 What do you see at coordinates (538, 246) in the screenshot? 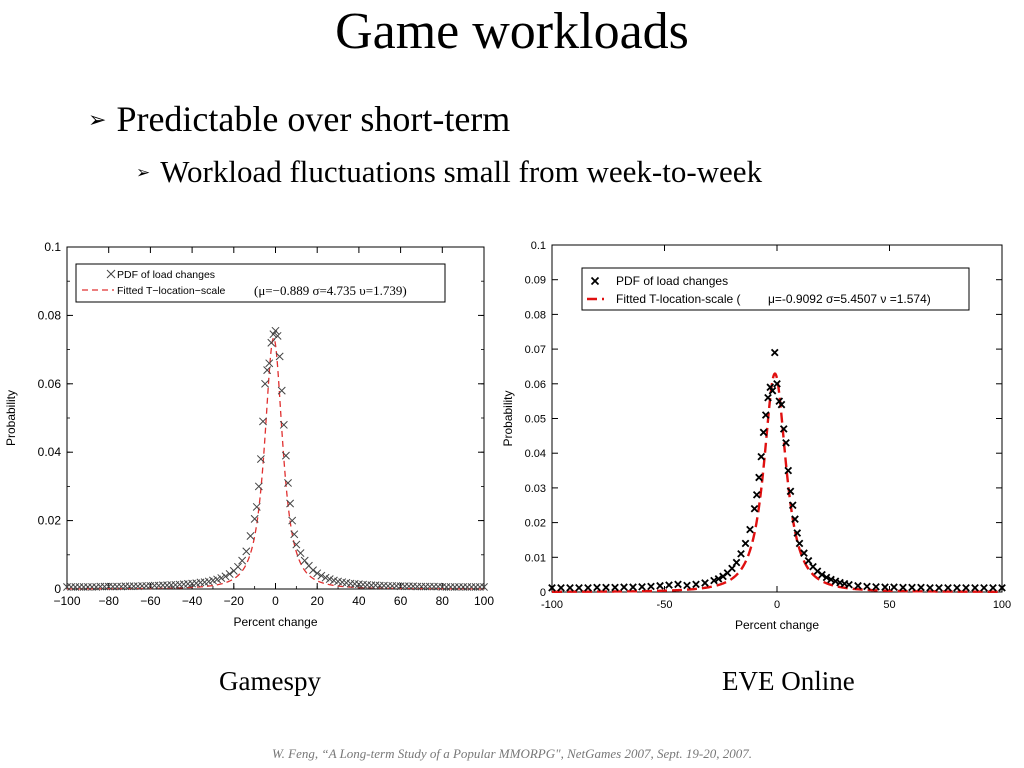
I see `y-tick-label: 0.1` at bounding box center [538, 246].